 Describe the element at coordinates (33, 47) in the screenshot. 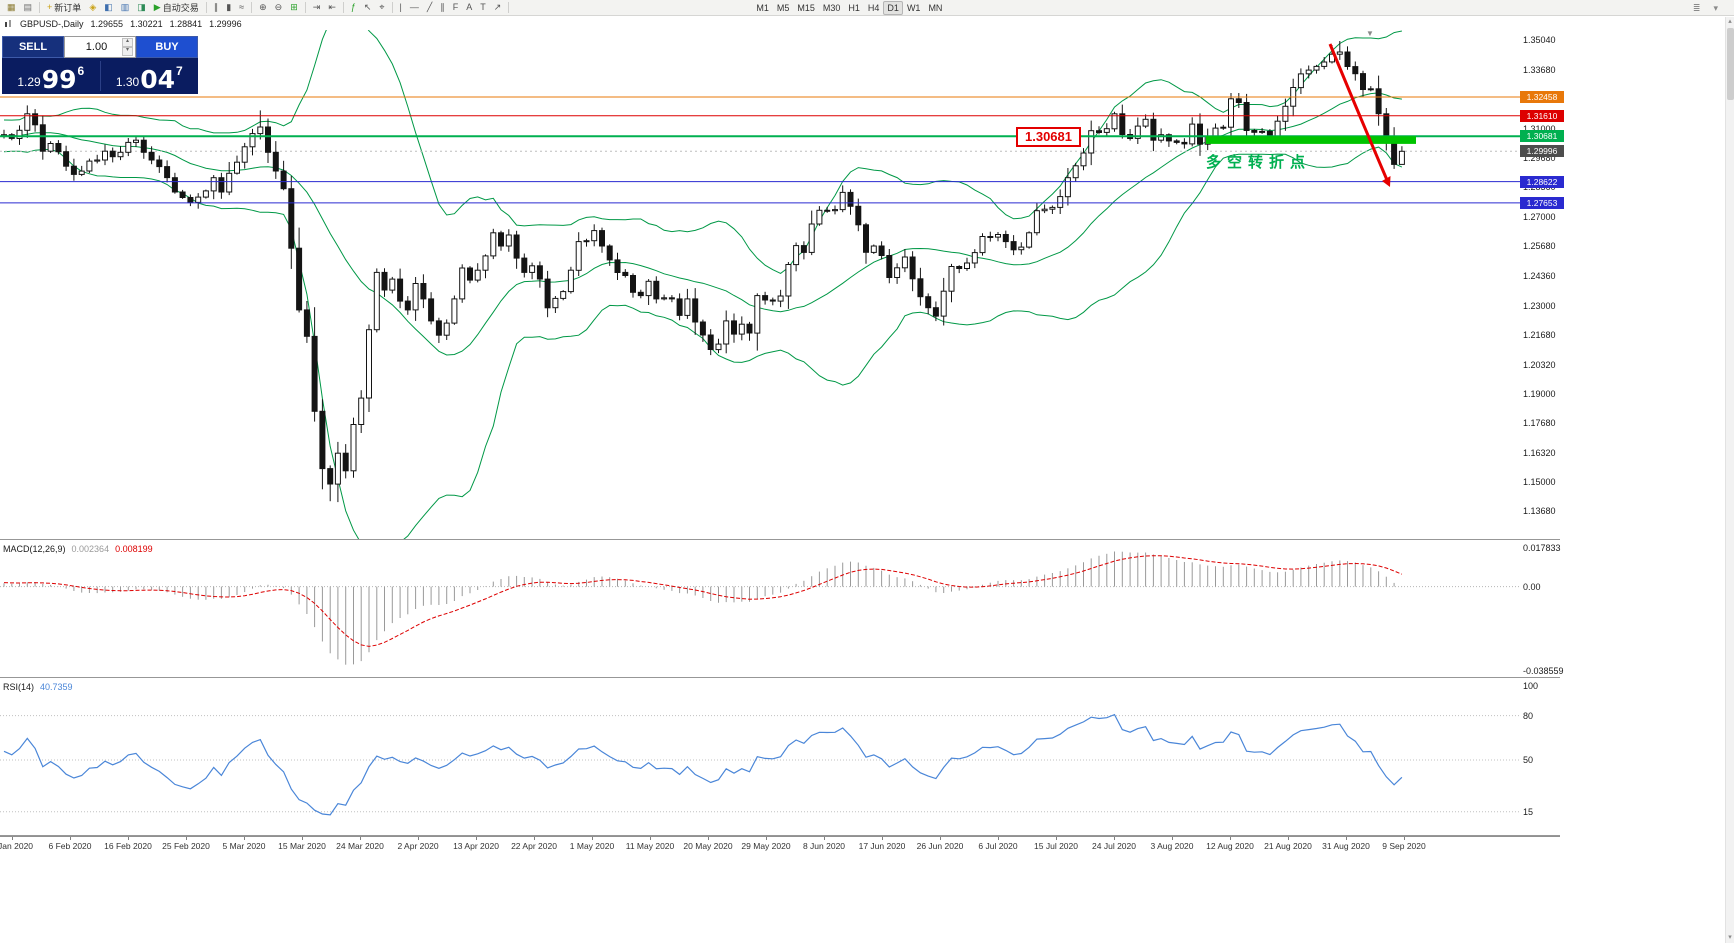

I see `sell-button: SELL` at that location.